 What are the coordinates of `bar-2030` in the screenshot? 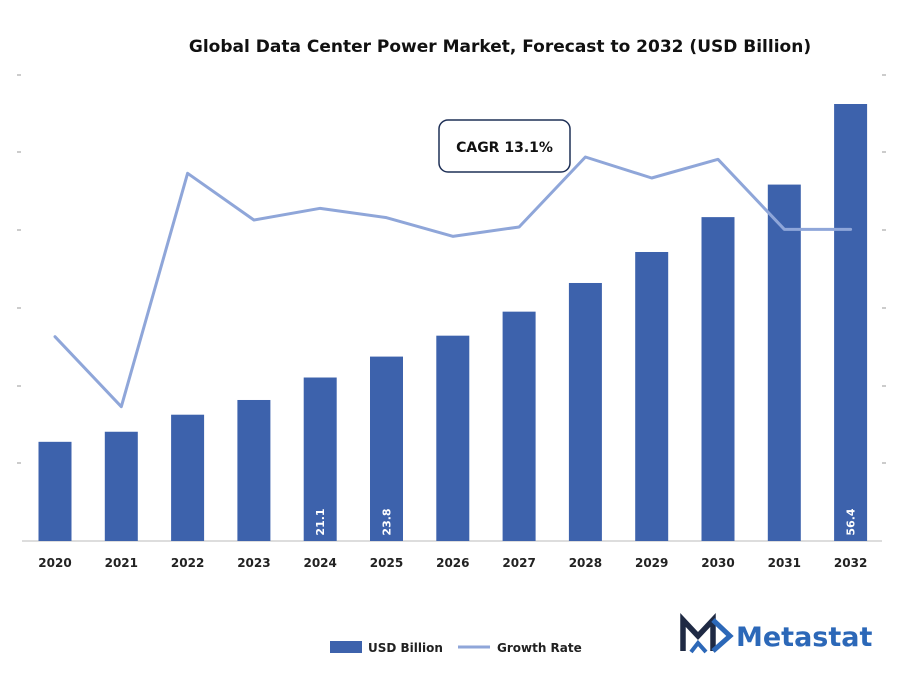 It's located at (718, 379).